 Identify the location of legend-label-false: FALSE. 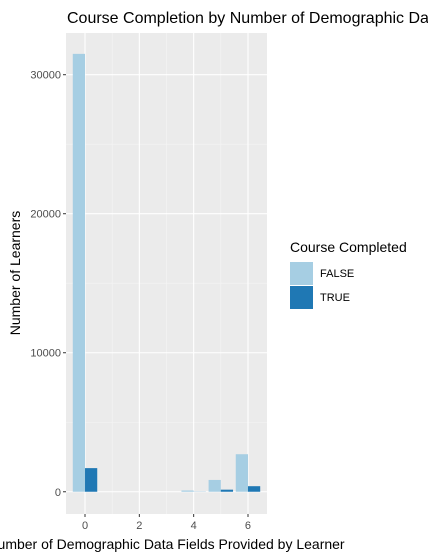
(337, 274).